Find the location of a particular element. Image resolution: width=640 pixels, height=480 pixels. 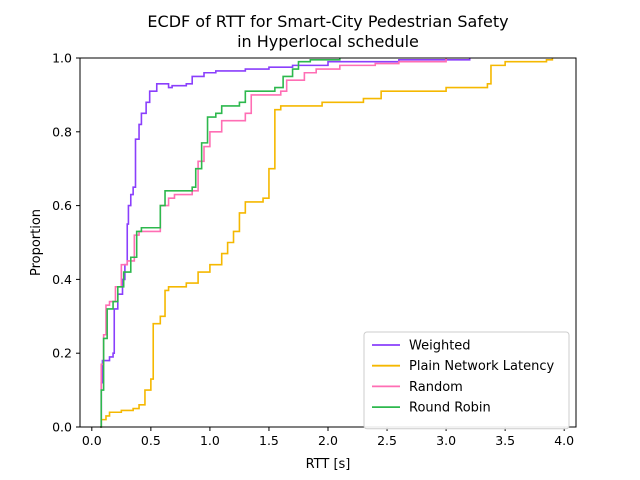

y-tick-label: 0.8 is located at coordinates (62, 131).